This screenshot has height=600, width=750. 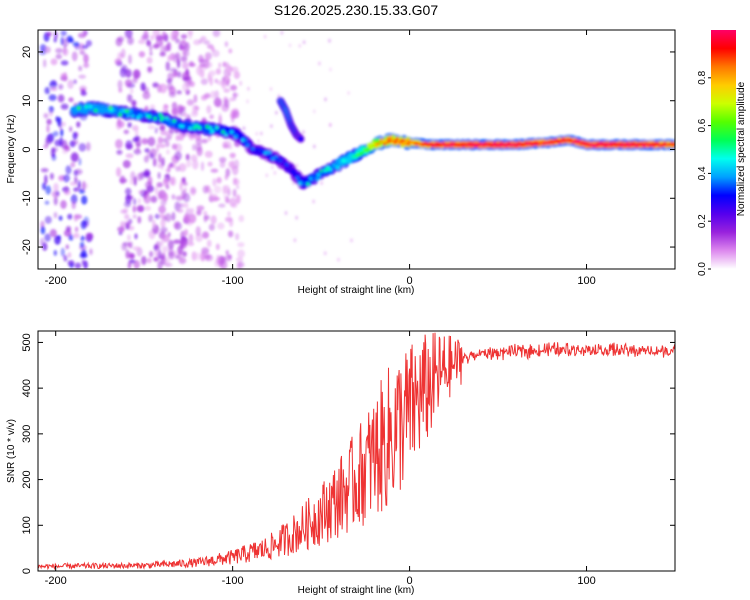 I want to click on x-tick-label: 100, so click(x=586, y=281).